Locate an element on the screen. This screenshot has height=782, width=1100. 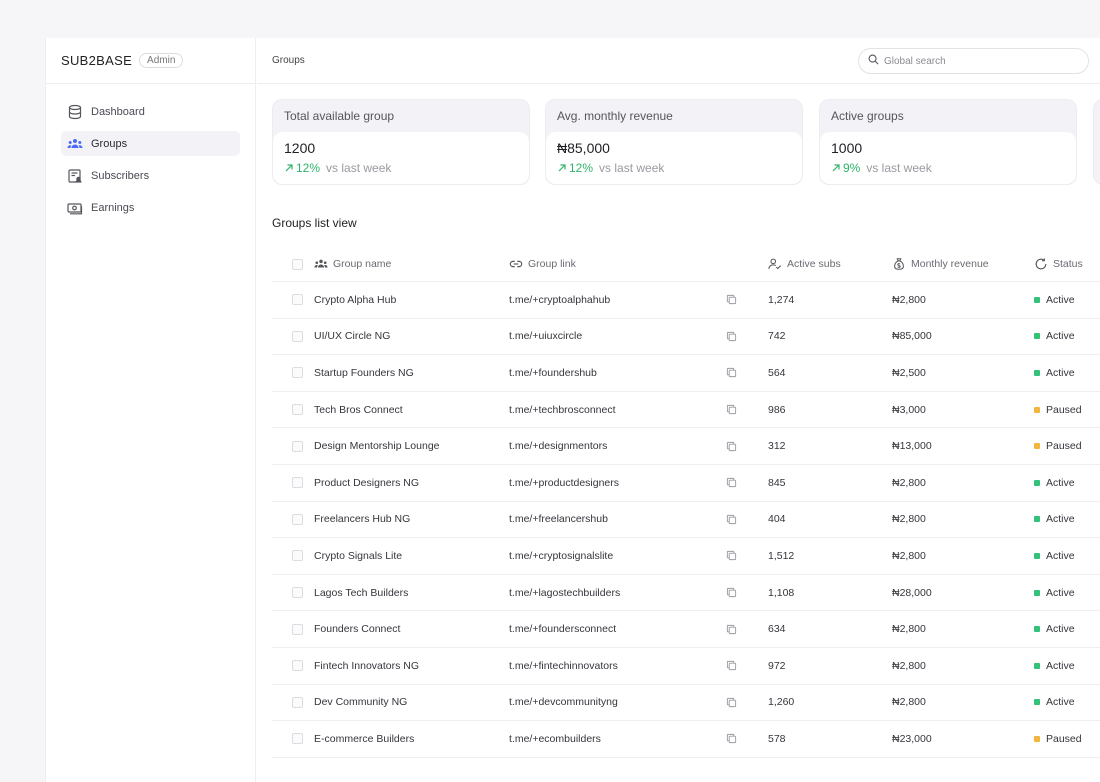
sidebar-item-subscribers: Subscribers is located at coordinates (150, 175).